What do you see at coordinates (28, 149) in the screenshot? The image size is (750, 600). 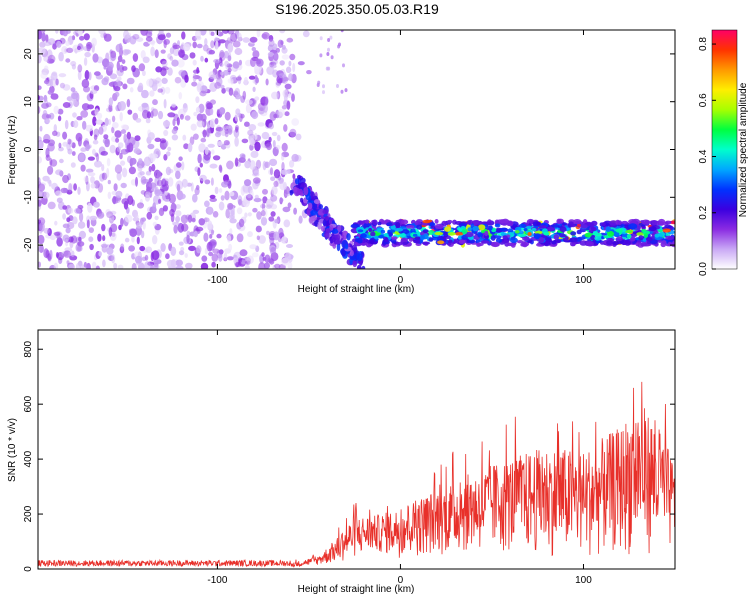 I see `y-tick-label: 0` at bounding box center [28, 149].